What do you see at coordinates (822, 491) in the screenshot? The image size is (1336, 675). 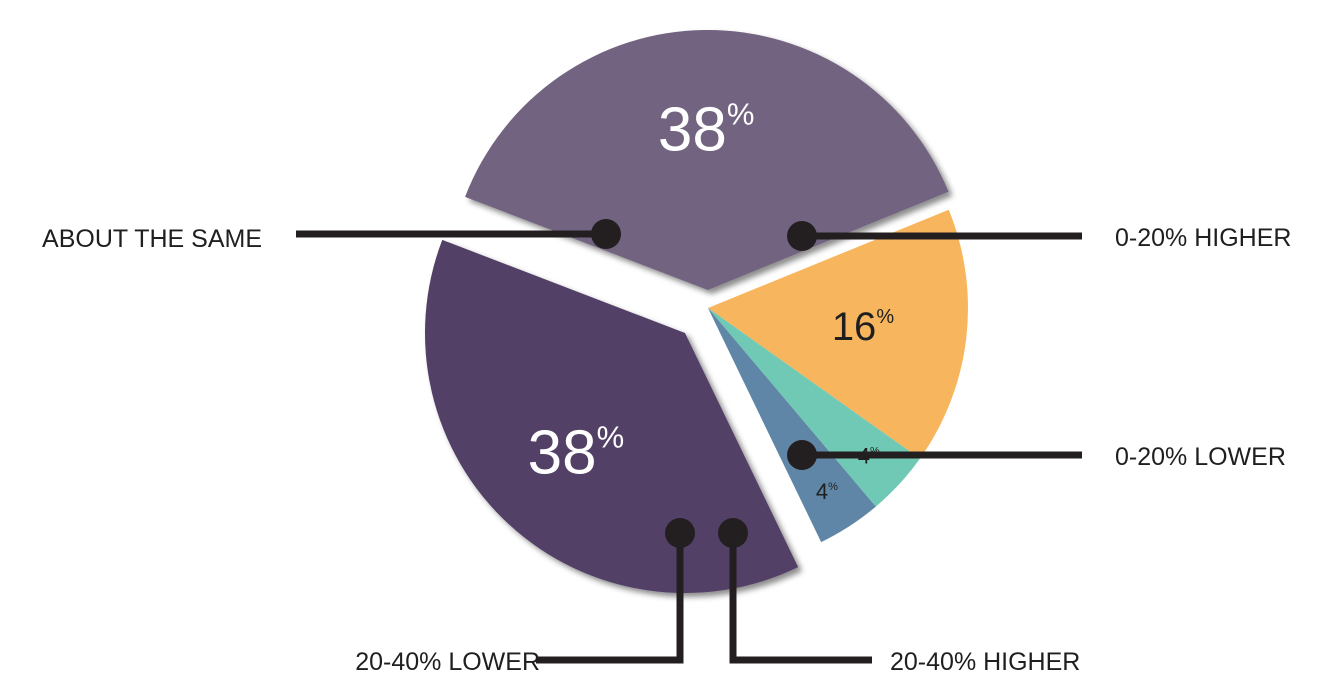 I see `value-number: 4` at bounding box center [822, 491].